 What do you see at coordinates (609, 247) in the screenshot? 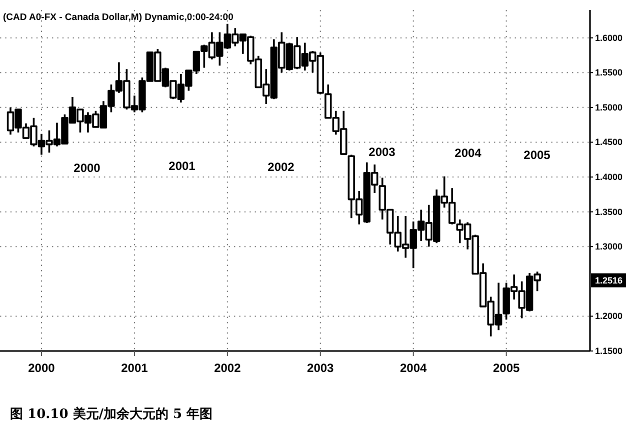
I see `y-tick-label: 1.3000` at bounding box center [609, 247].